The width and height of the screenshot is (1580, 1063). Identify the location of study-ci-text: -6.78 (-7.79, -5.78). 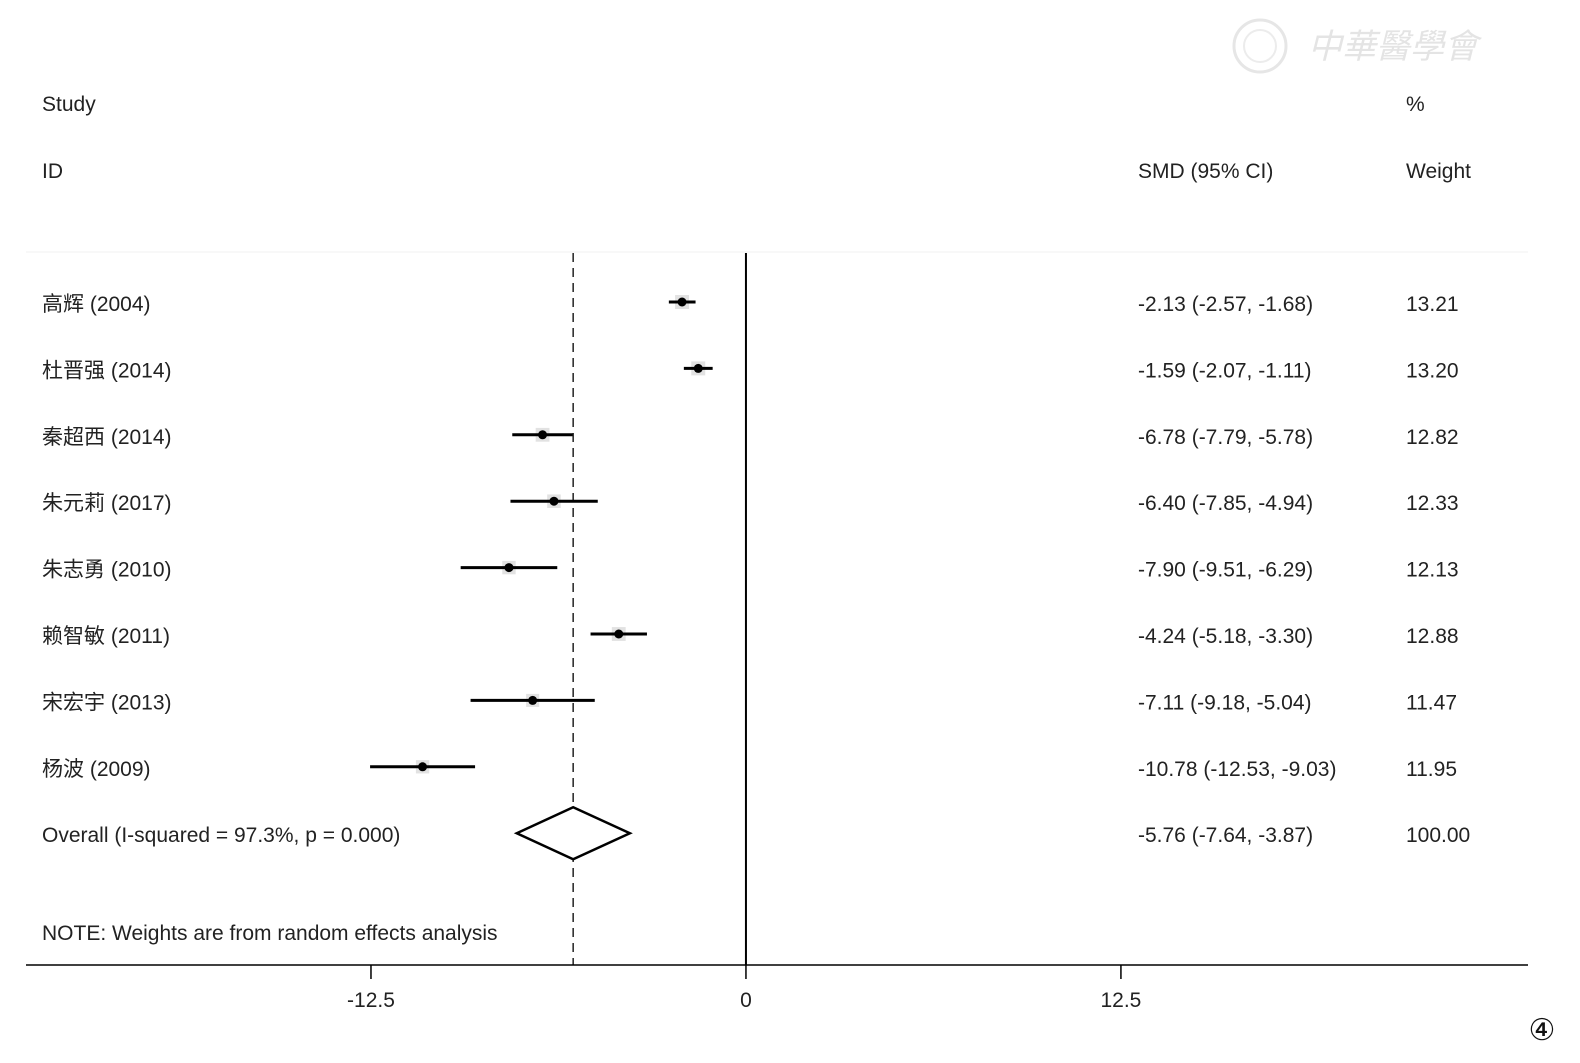
(1225, 437).